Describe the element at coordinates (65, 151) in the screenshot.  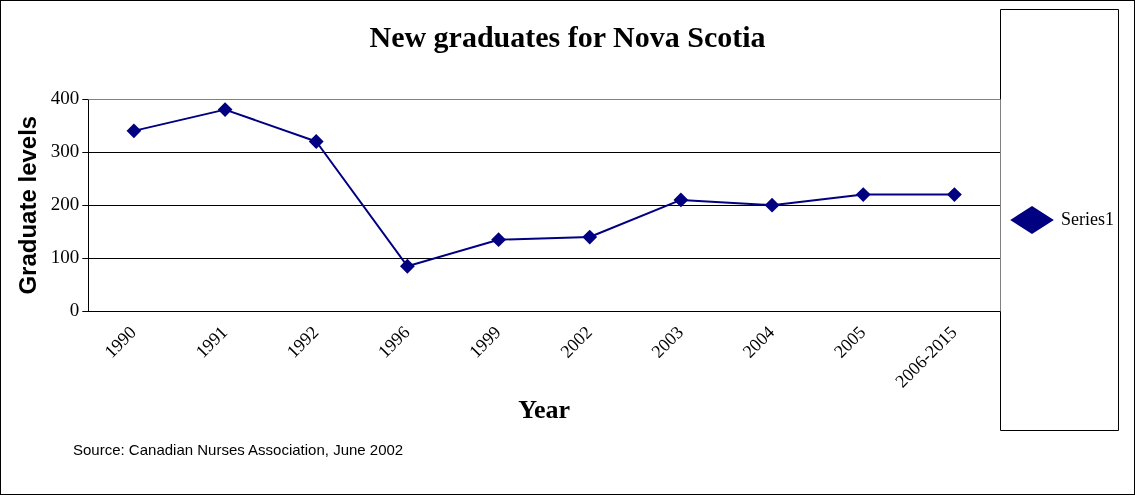
I see `y-tick-label: 300` at that location.